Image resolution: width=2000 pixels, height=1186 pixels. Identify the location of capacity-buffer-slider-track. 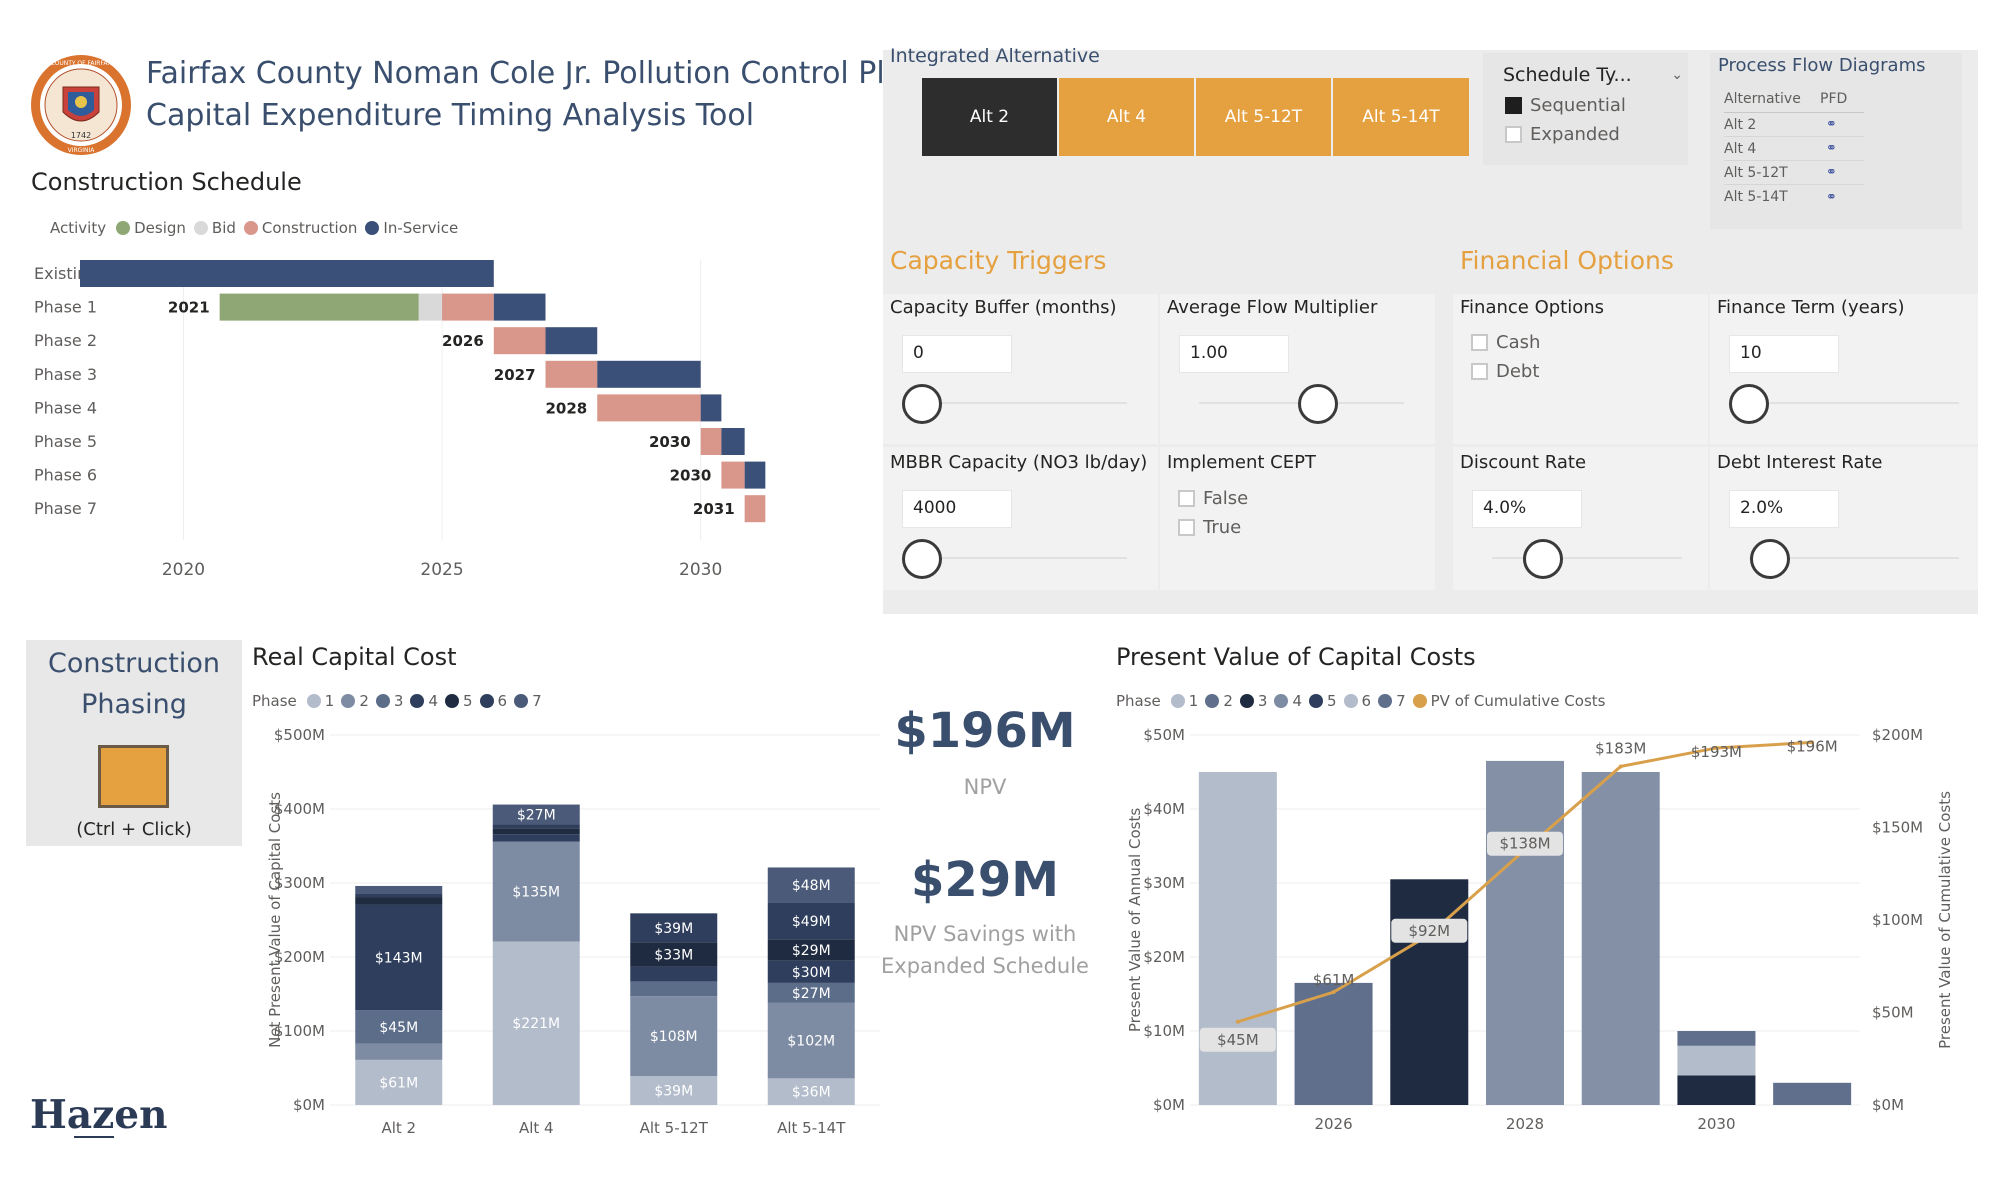
(1024, 403).